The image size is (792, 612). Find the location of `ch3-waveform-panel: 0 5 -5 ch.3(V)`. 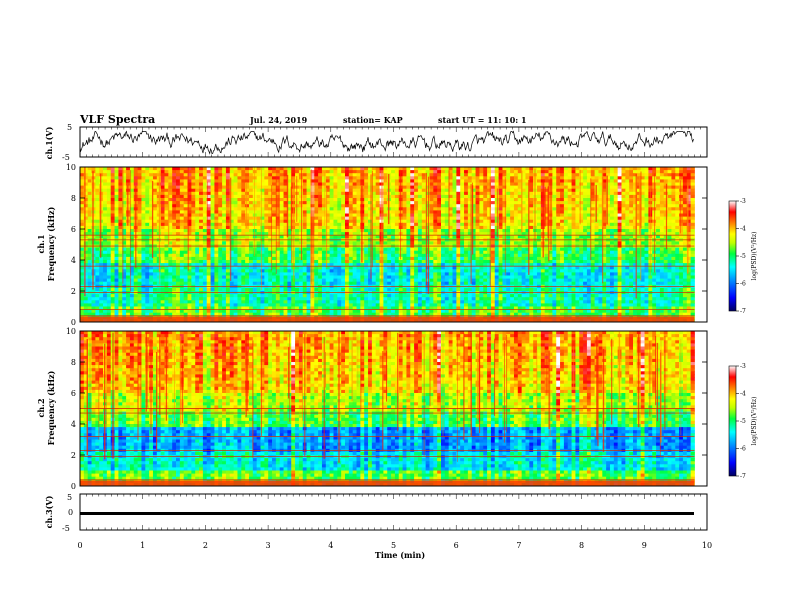

ch3-waveform-panel: 0 5 -5 ch.3(V) is located at coordinates (376, 513).